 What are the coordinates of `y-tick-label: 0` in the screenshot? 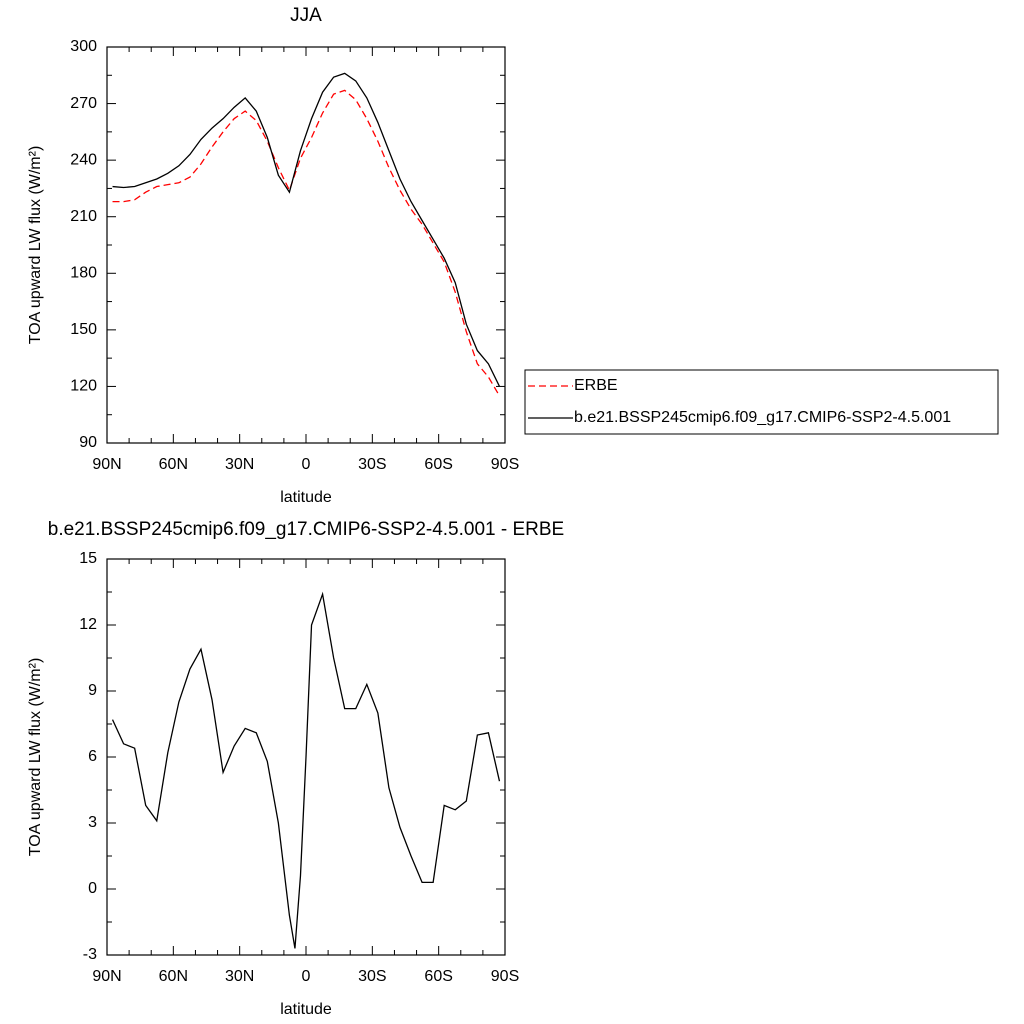 It's located at (92, 888).